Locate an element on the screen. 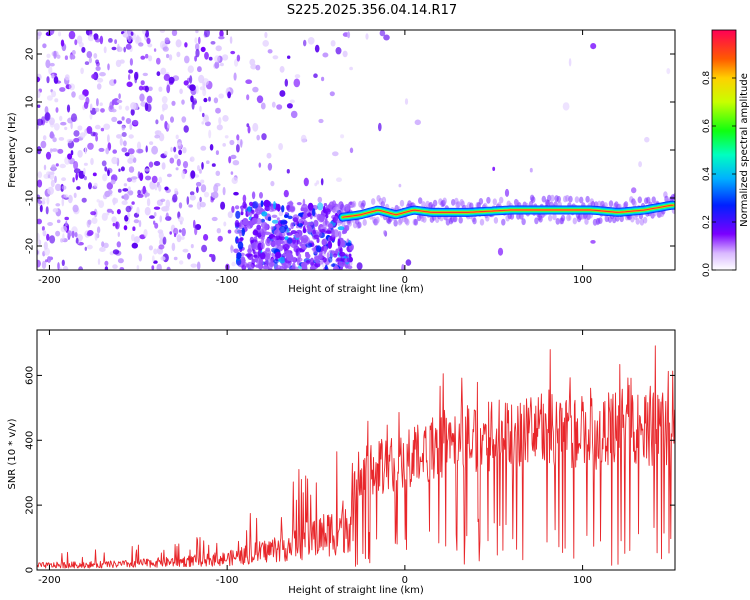 The image size is (750, 600). spectrogram-x-tick-label: -100 is located at coordinates (227, 280).